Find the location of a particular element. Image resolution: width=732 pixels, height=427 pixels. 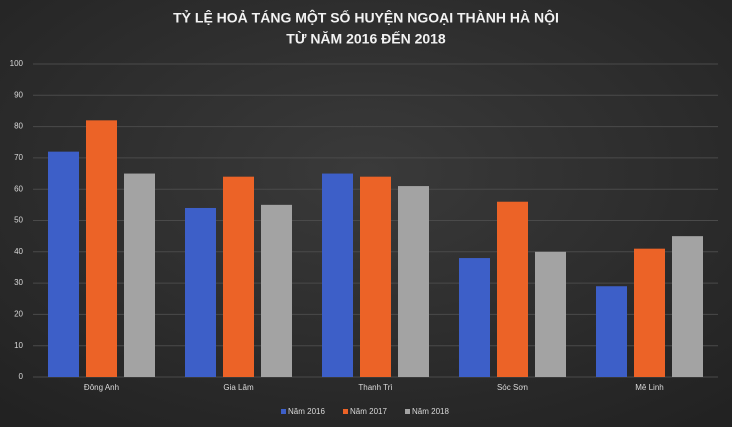

y-tick-label: 0 is located at coordinates (21, 376).